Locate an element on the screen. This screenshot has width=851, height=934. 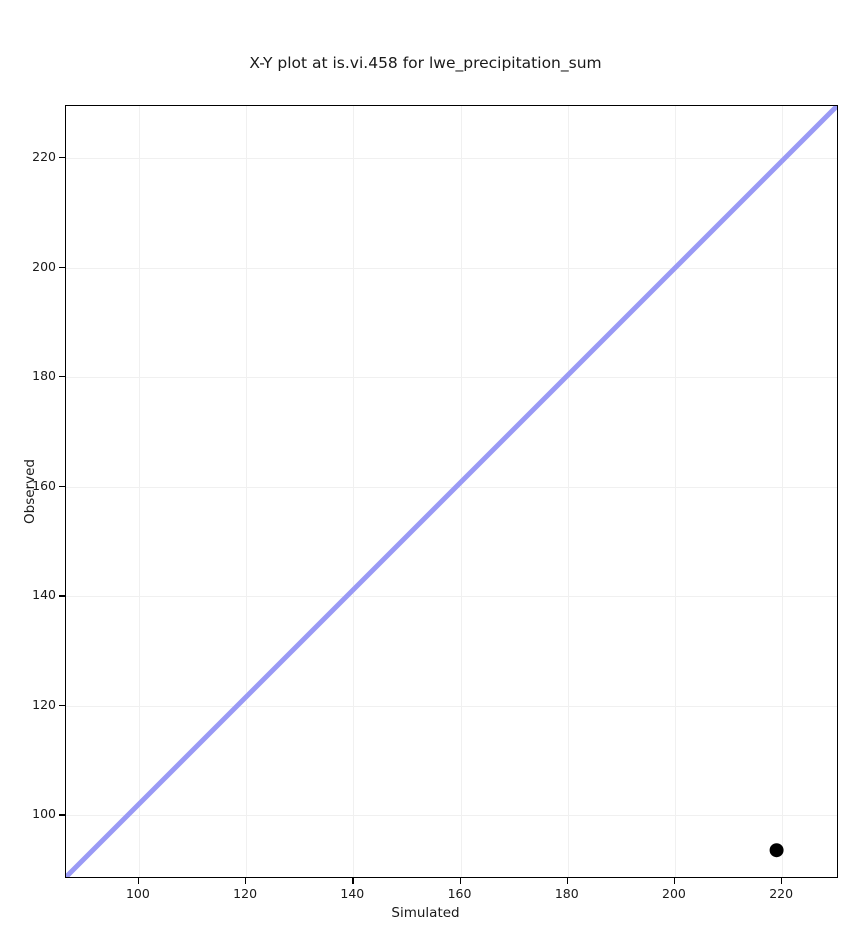
x-tick-label-180: 180 is located at coordinates (566, 893).